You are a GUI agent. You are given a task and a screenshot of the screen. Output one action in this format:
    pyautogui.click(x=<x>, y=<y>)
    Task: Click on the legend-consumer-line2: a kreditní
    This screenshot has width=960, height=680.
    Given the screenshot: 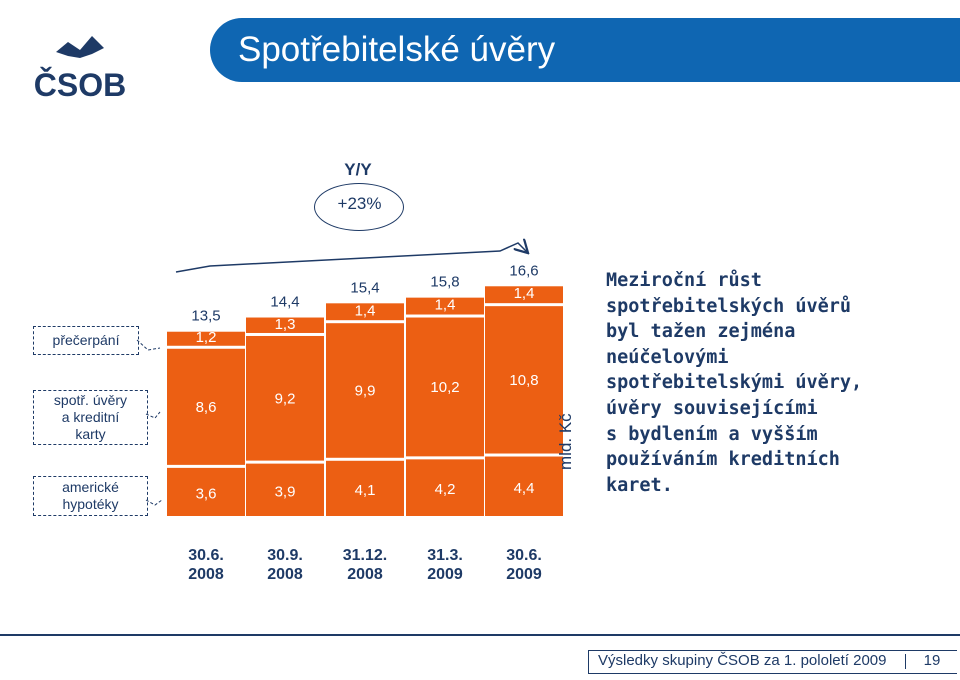 What is the action you would take?
    pyautogui.click(x=90, y=417)
    